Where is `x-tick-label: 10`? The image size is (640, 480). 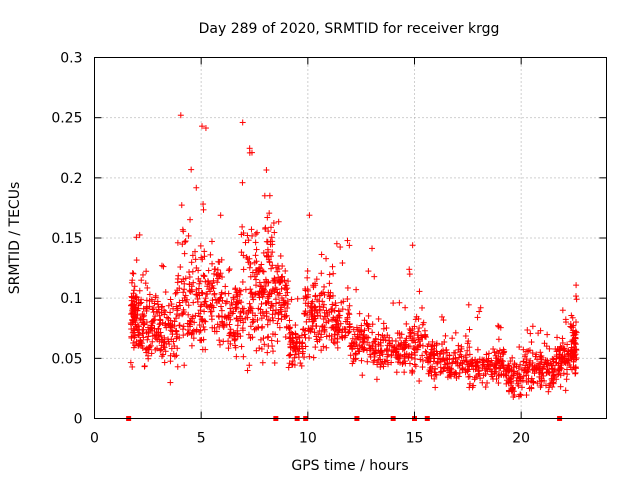
x-tick-label: 10 is located at coordinates (308, 439).